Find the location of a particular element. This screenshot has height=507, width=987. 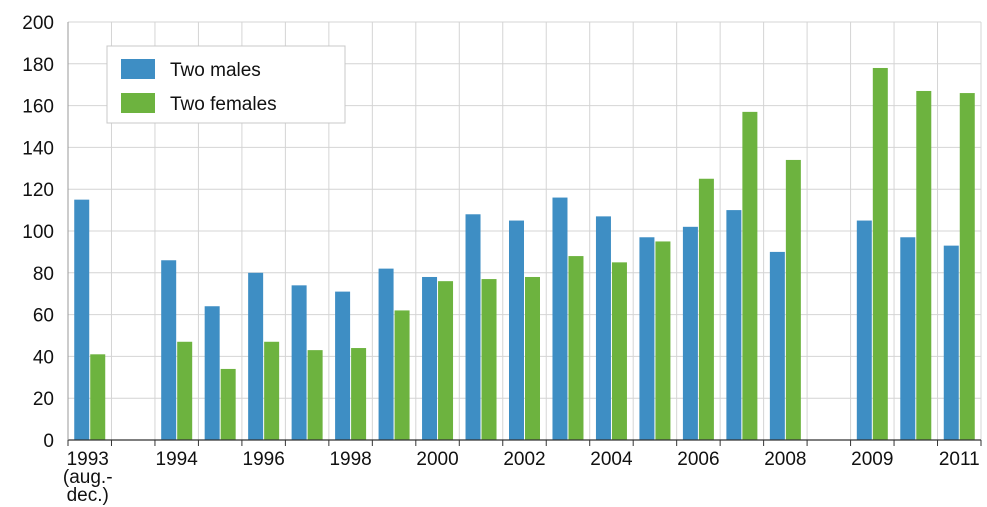

y-tick-label: 140 is located at coordinates (38, 148).